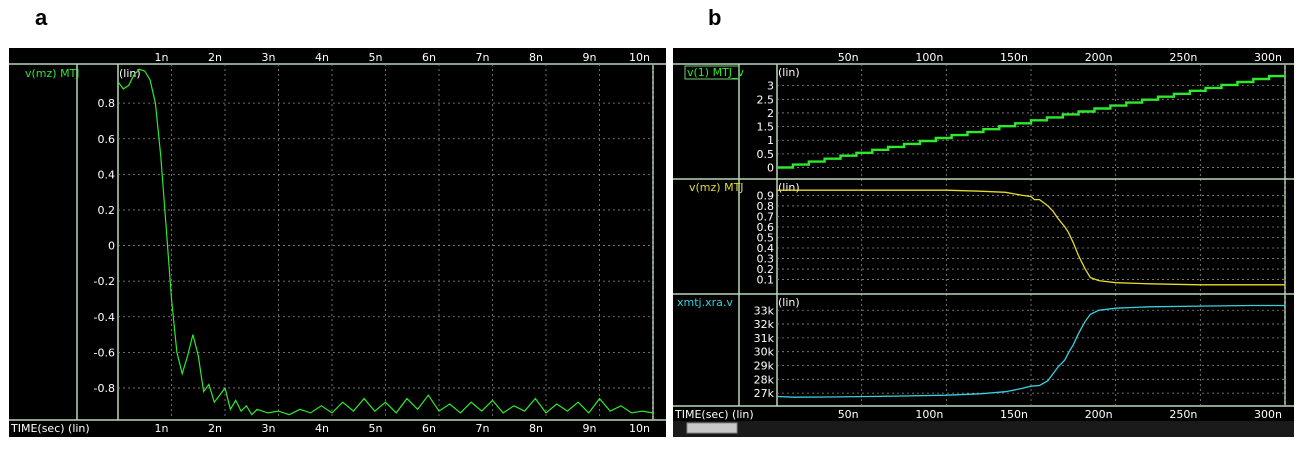 The width and height of the screenshot is (1311, 451). I want to click on chart-b-x-tick-label-bottom: 100n, so click(929, 414).